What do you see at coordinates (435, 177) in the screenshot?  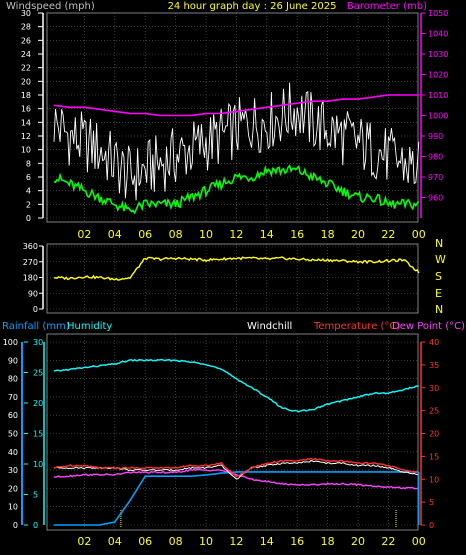 I see `barometer-tick-label: 970` at bounding box center [435, 177].